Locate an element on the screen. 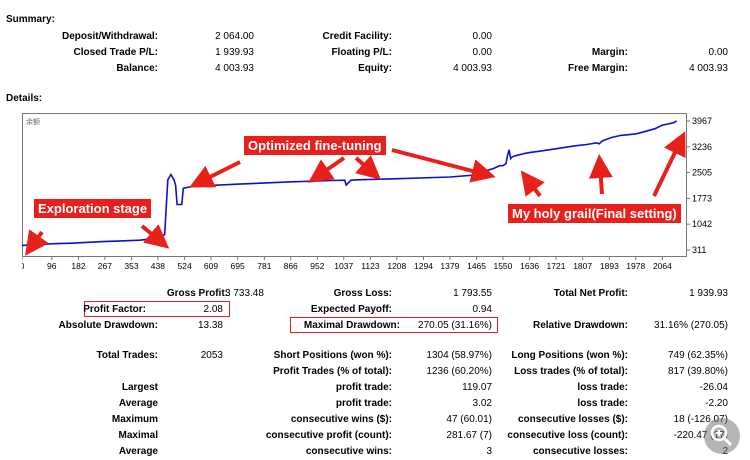 This screenshot has width=750, height=460. largest-profit-label: profit trade: is located at coordinates (363, 387).